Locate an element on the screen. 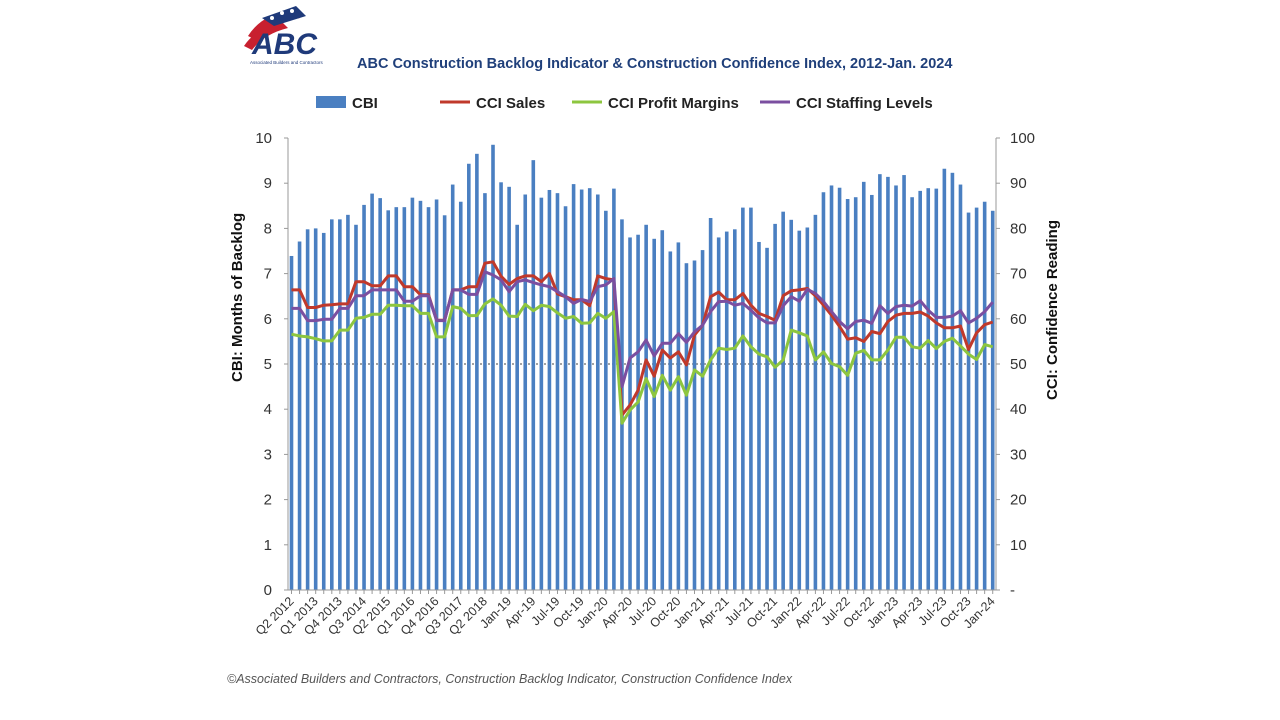 The image size is (1280, 720). y-tick-label: 5 is located at coordinates (268, 364).